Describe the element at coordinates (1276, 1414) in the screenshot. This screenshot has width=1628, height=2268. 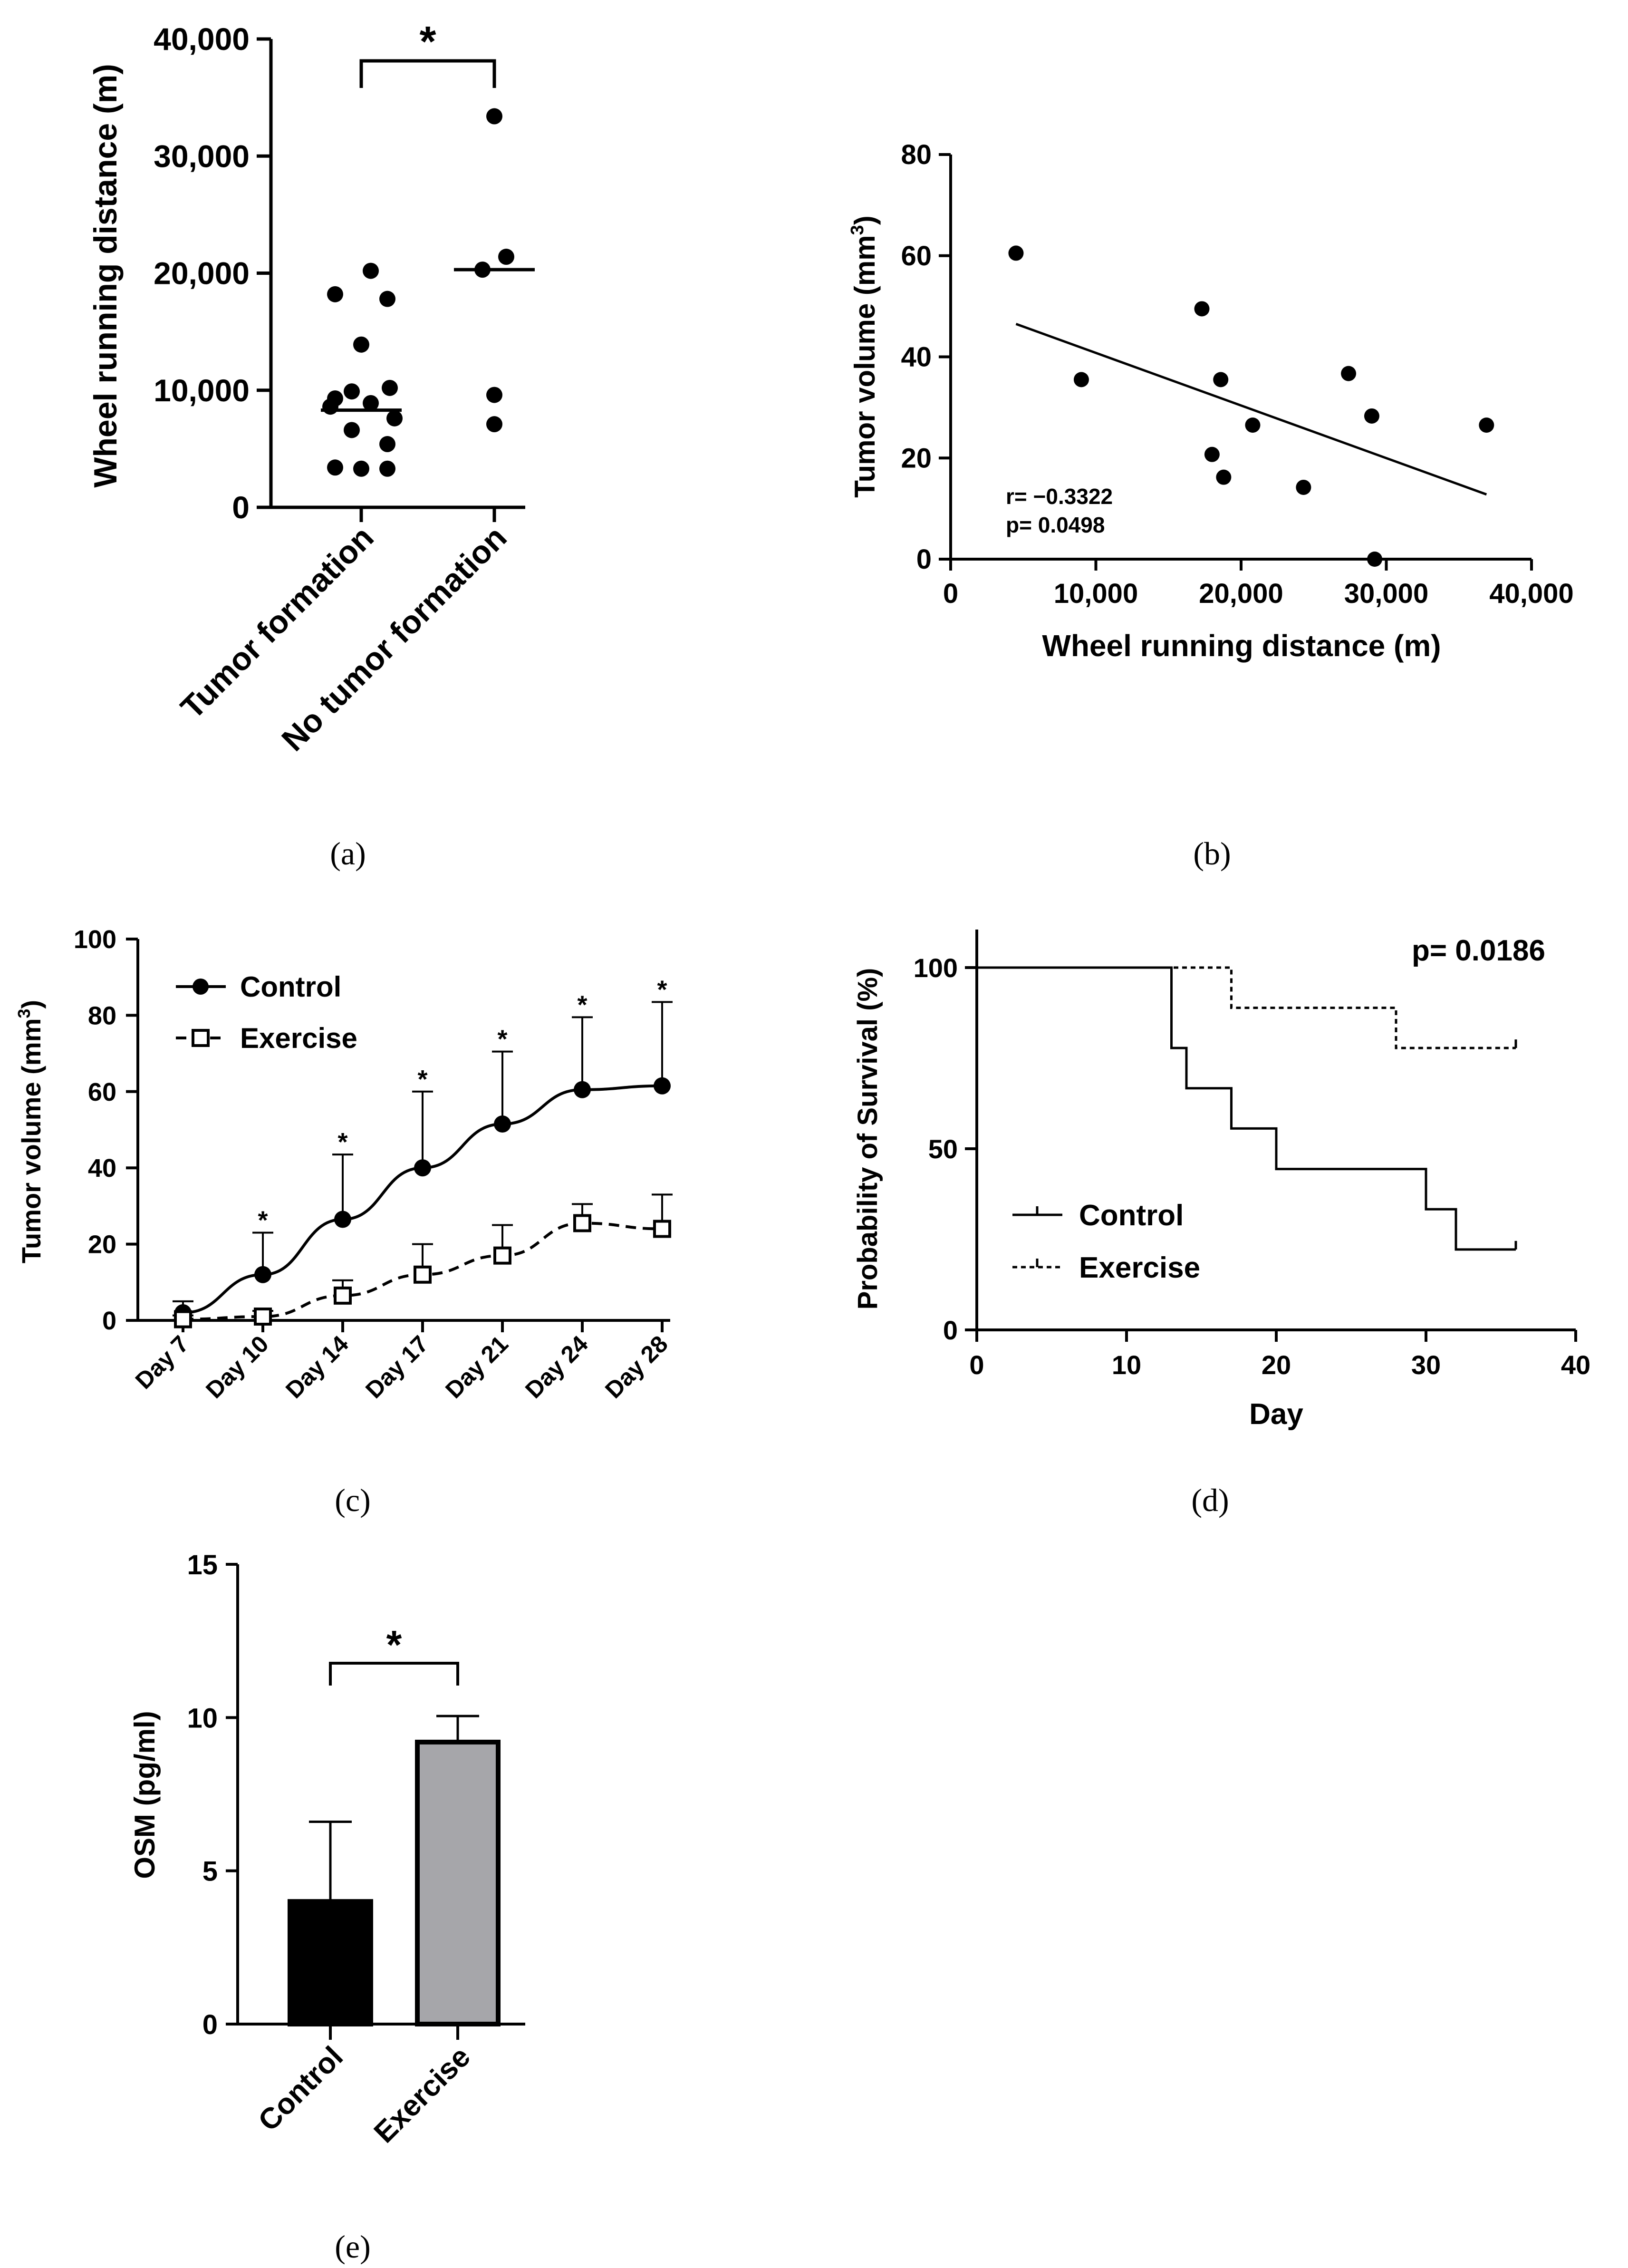
I see `panel-d-x-label: Day` at that location.